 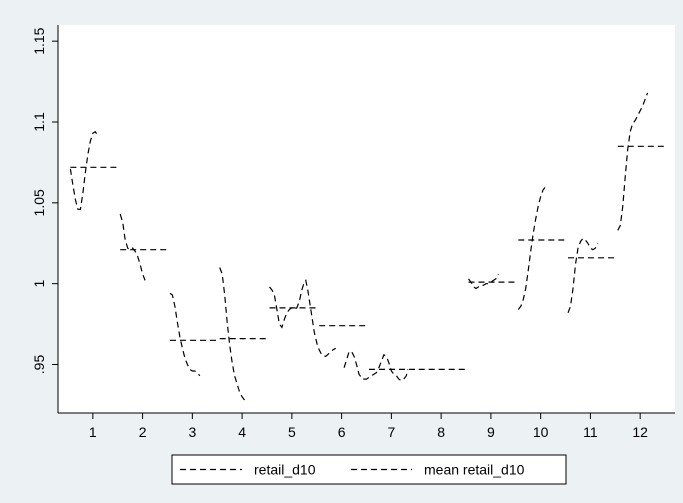 I want to click on legend: retail_d10 mean retail_d10, so click(x=369, y=469).